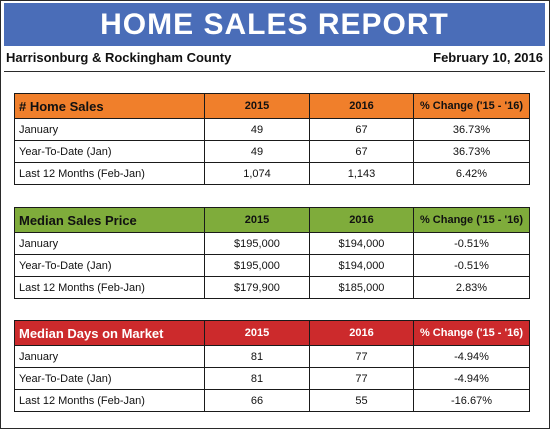 This screenshot has height=429, width=550. What do you see at coordinates (274, 71) in the screenshot?
I see `header-divider` at bounding box center [274, 71].